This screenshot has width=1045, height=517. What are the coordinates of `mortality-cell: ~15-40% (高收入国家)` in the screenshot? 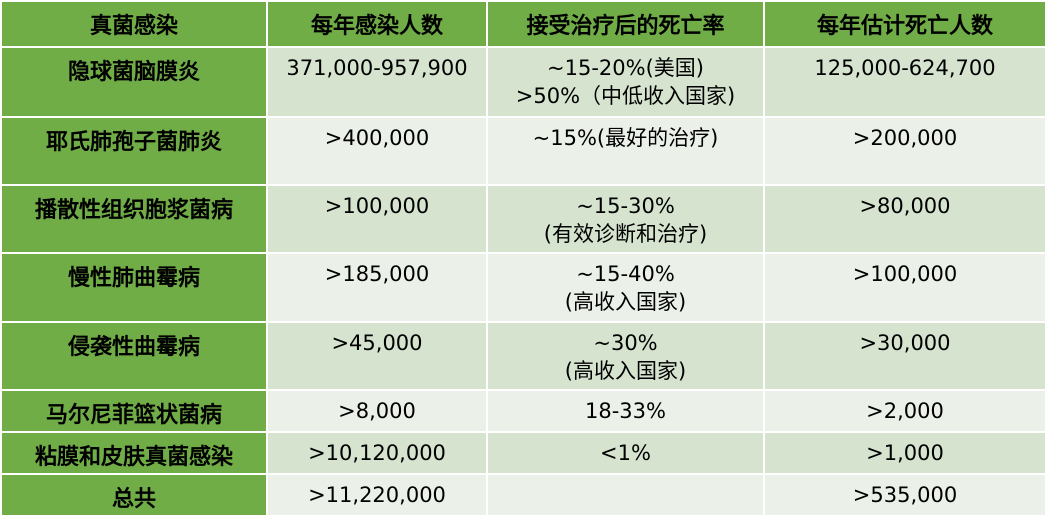 It's located at (625, 287).